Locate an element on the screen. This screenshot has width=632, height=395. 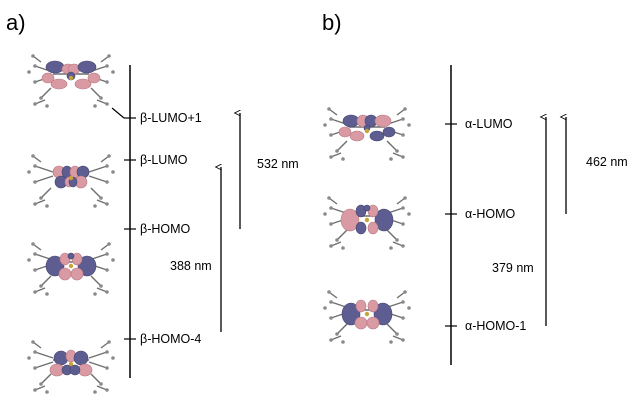
orbital-image-beta-homo is located at coordinates (71, 269).